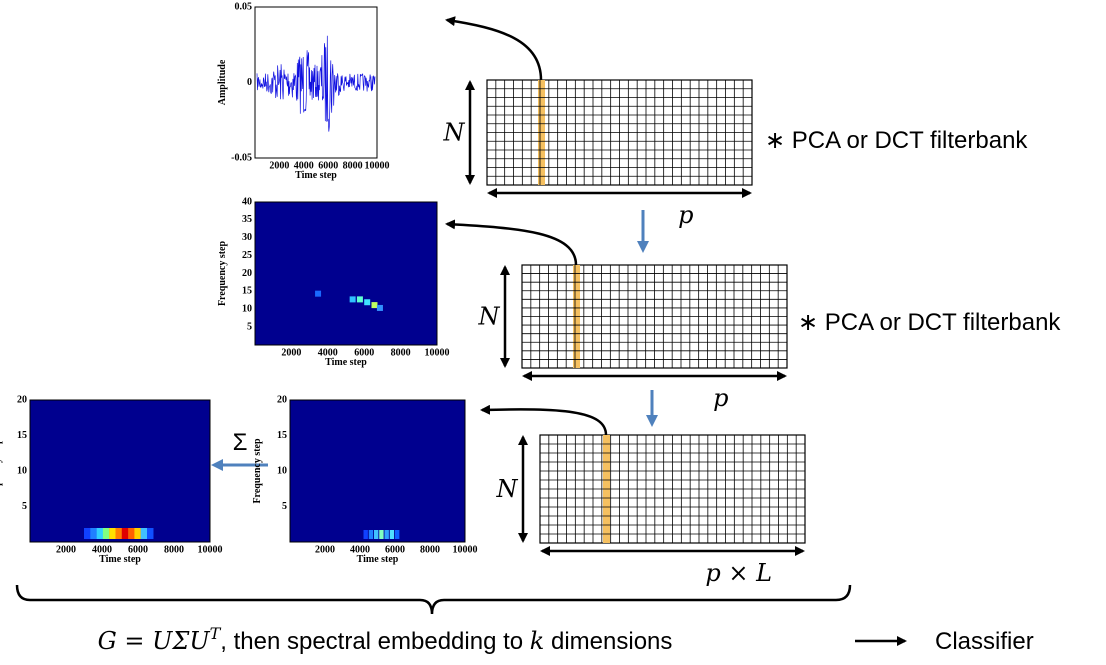  I want to click on formula-var: k, so click(537, 641).